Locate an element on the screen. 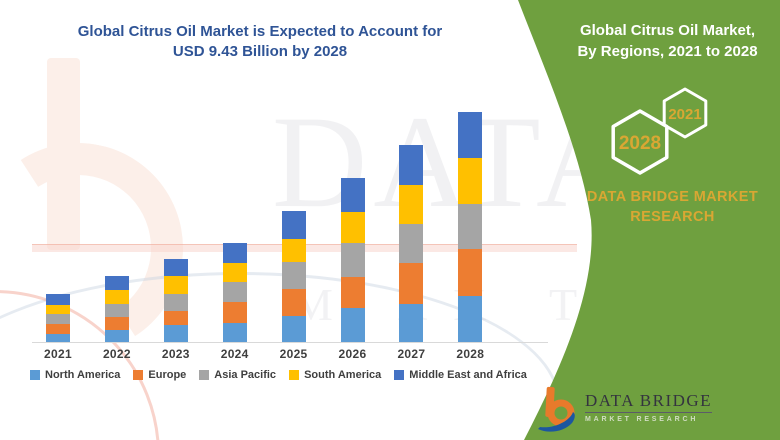 This screenshot has height=440, width=780. bar-2028 is located at coordinates (470, 227).